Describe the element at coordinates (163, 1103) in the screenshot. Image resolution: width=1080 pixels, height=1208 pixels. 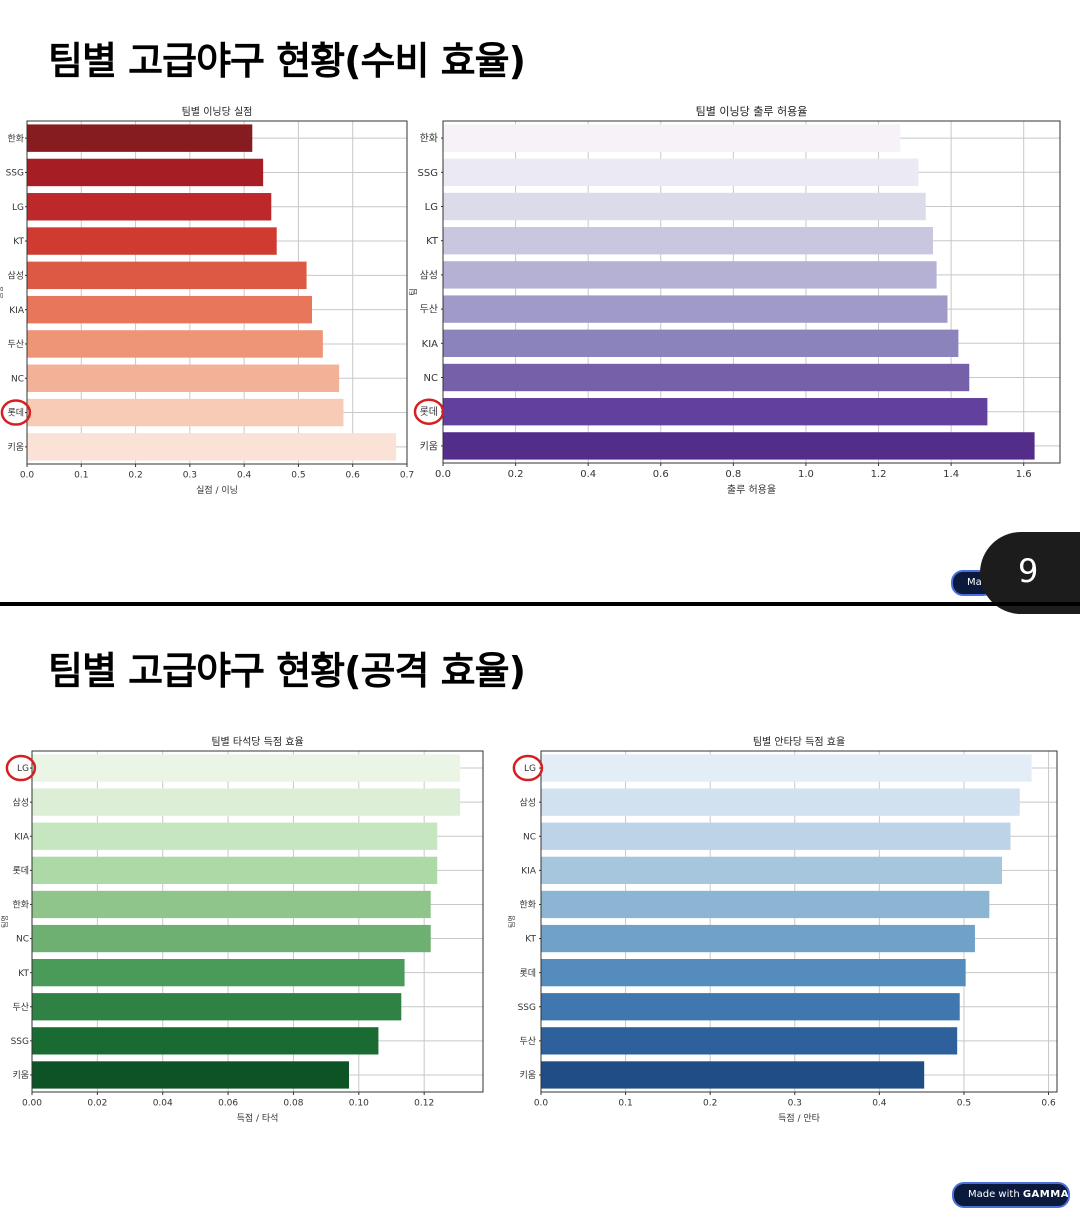
I see `x-tick-label: 0.04` at that location.